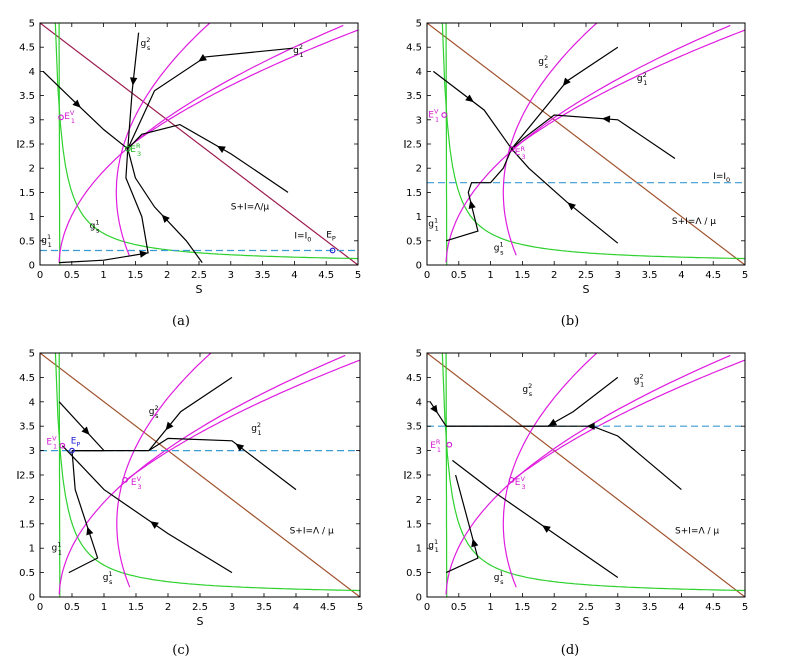 Image resolution: width=786 pixels, height=668 pixels. What do you see at coordinates (419, 217) in the screenshot?
I see `y-tick-label: 1` at bounding box center [419, 217].